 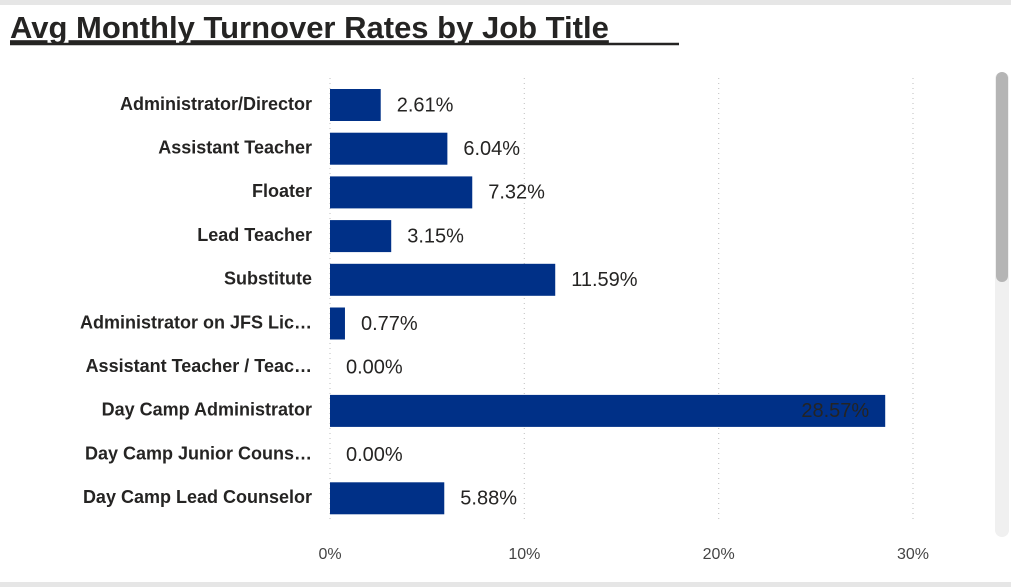 What do you see at coordinates (524, 554) in the screenshot?
I see `x-tick-label: 10%` at bounding box center [524, 554].